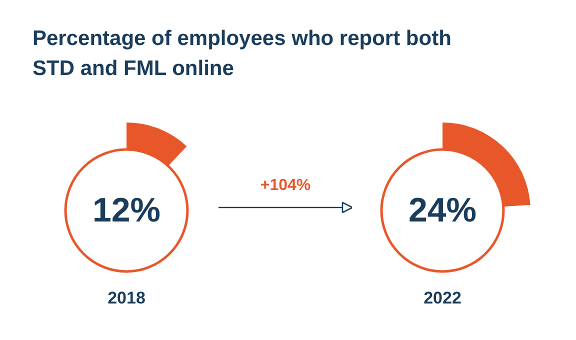 The height and width of the screenshot is (340, 576). I want to click on text: +104%, so click(285, 185).